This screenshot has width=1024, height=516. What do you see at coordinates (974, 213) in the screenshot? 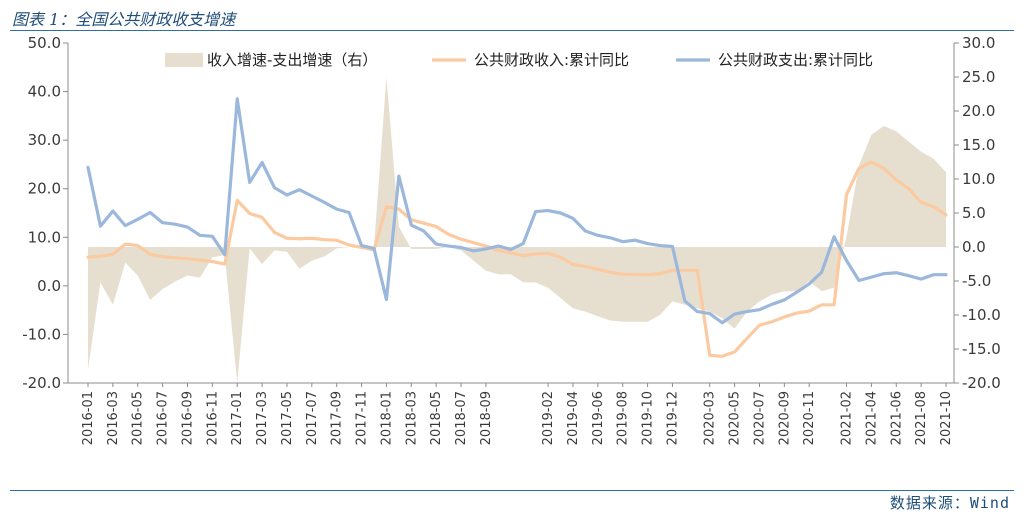
I see `right-tick-label: 5.0` at bounding box center [974, 213].